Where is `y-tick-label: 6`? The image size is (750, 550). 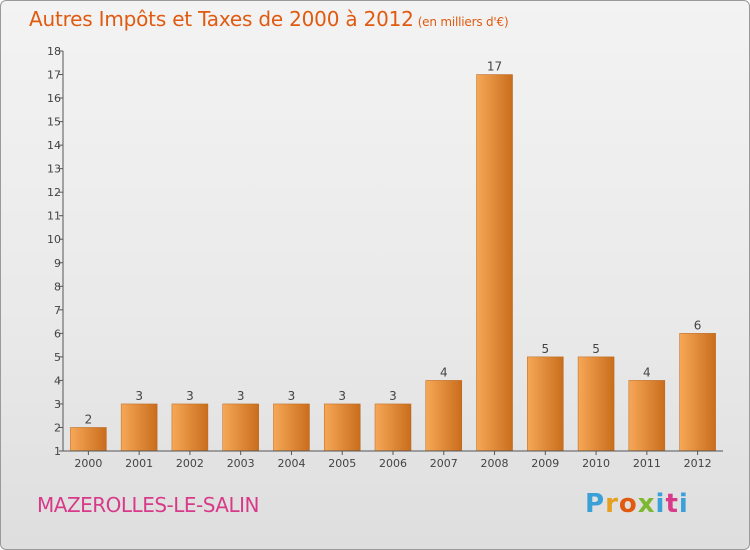 y-tick-label: 6 is located at coordinates (57, 333).